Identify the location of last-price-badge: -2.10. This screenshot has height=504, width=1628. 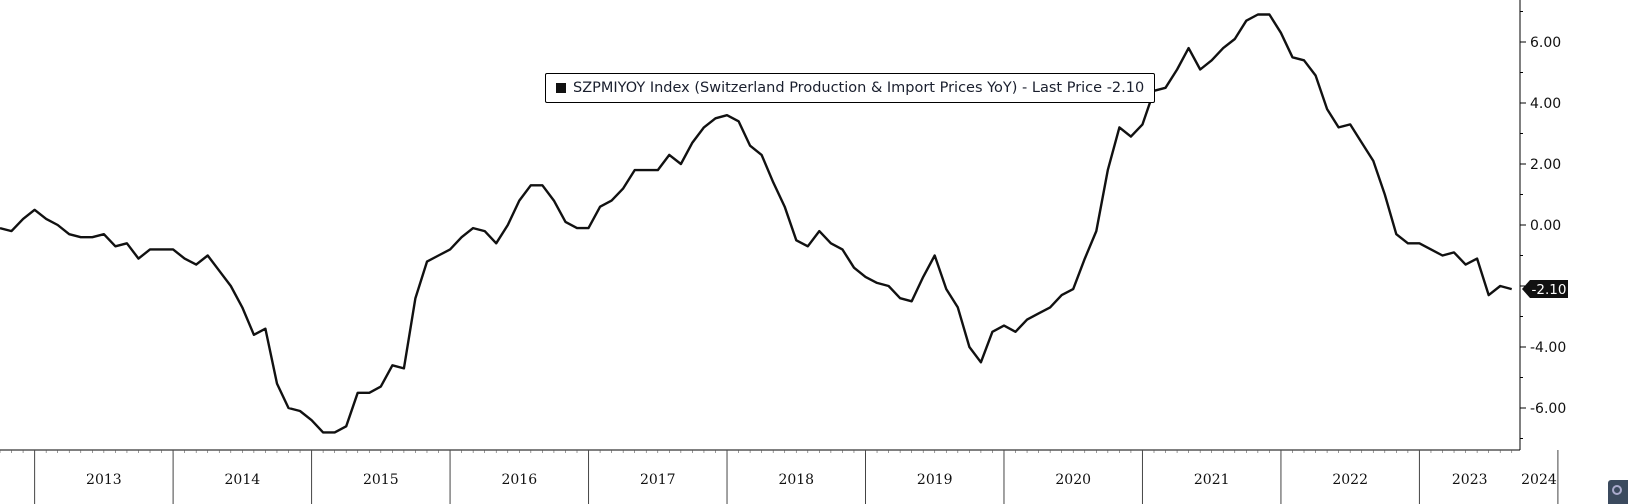
(1545, 289).